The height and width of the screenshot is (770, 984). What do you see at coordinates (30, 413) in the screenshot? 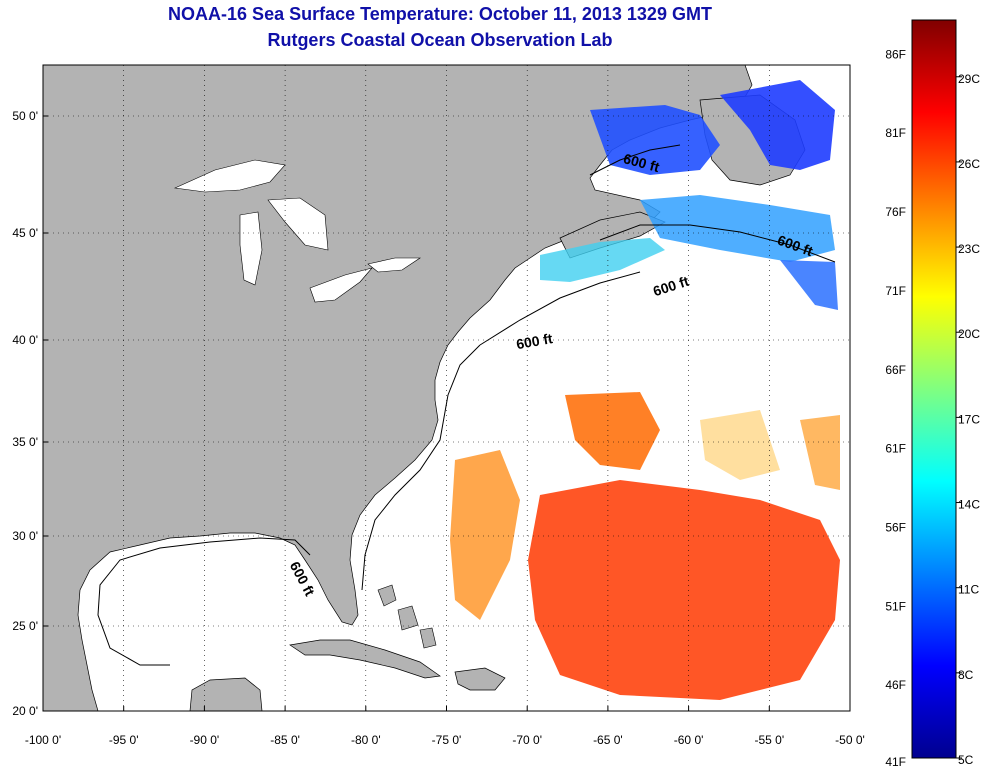
I see `y-axis: 50 0' 45 0' 40 0' 35 0' 30 0' 25 0' 20 0'` at bounding box center [30, 413].